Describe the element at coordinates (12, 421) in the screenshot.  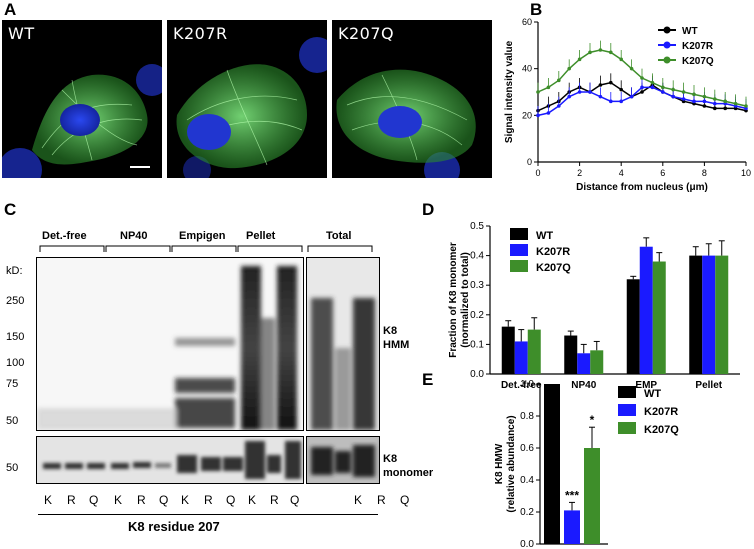
I see `kd-50: 50` at that location.